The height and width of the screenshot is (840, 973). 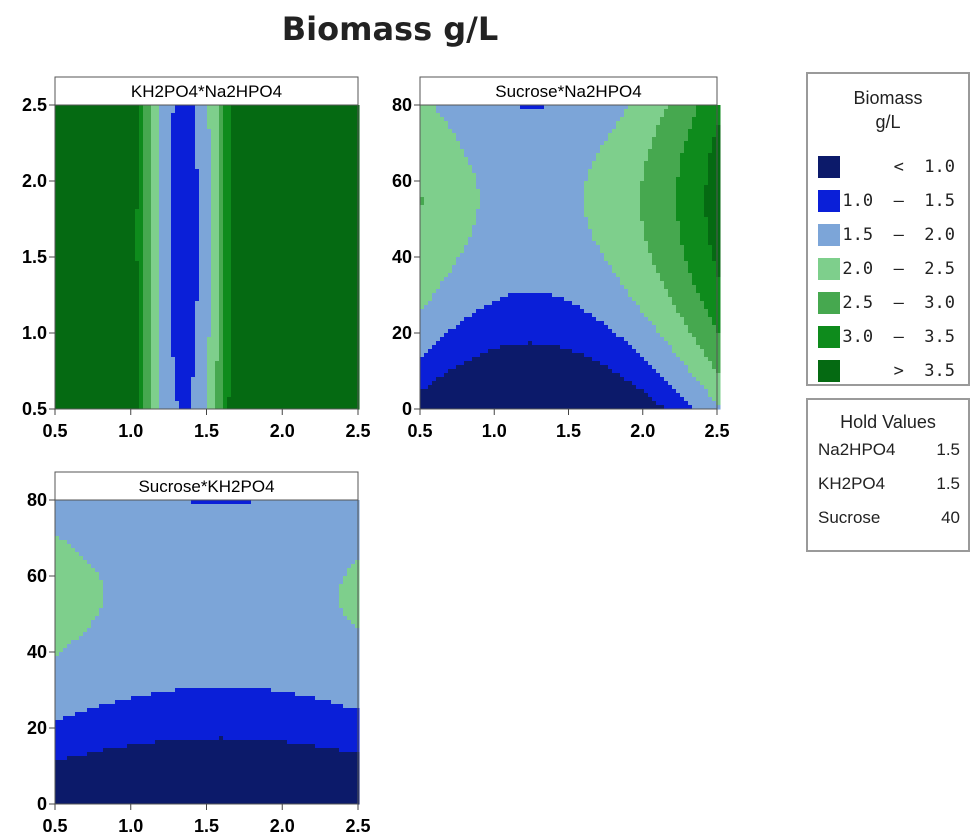 What do you see at coordinates (898, 337) in the screenshot?
I see `legend-label: 3.0 – 3.5` at bounding box center [898, 337].